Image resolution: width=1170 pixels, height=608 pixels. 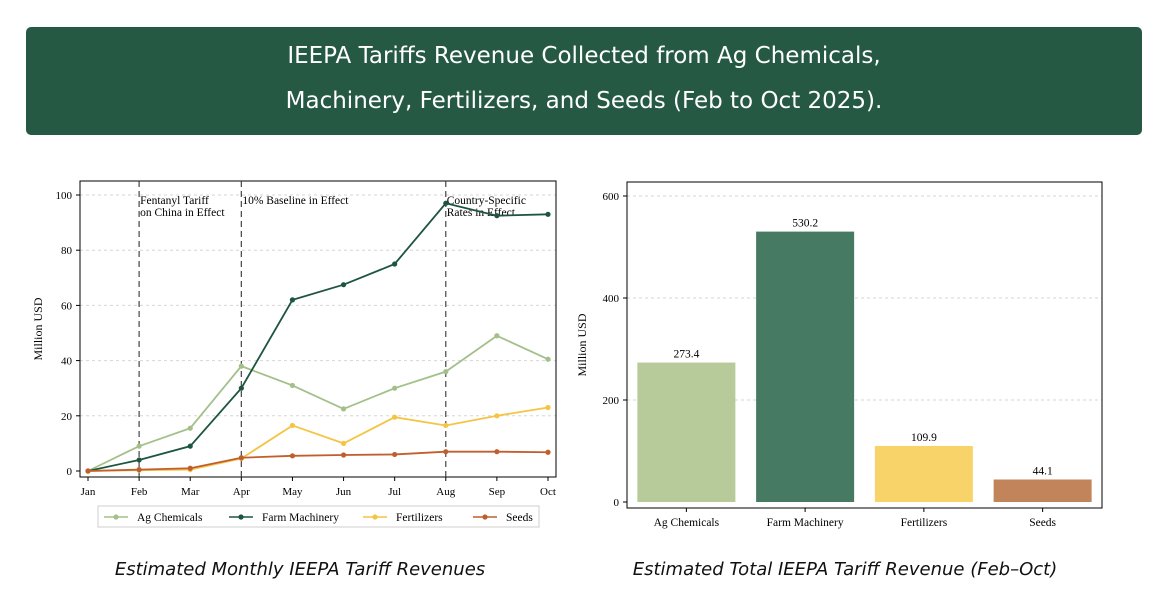 I want to click on legend-label: Ag Chemicals, so click(x=170, y=518).